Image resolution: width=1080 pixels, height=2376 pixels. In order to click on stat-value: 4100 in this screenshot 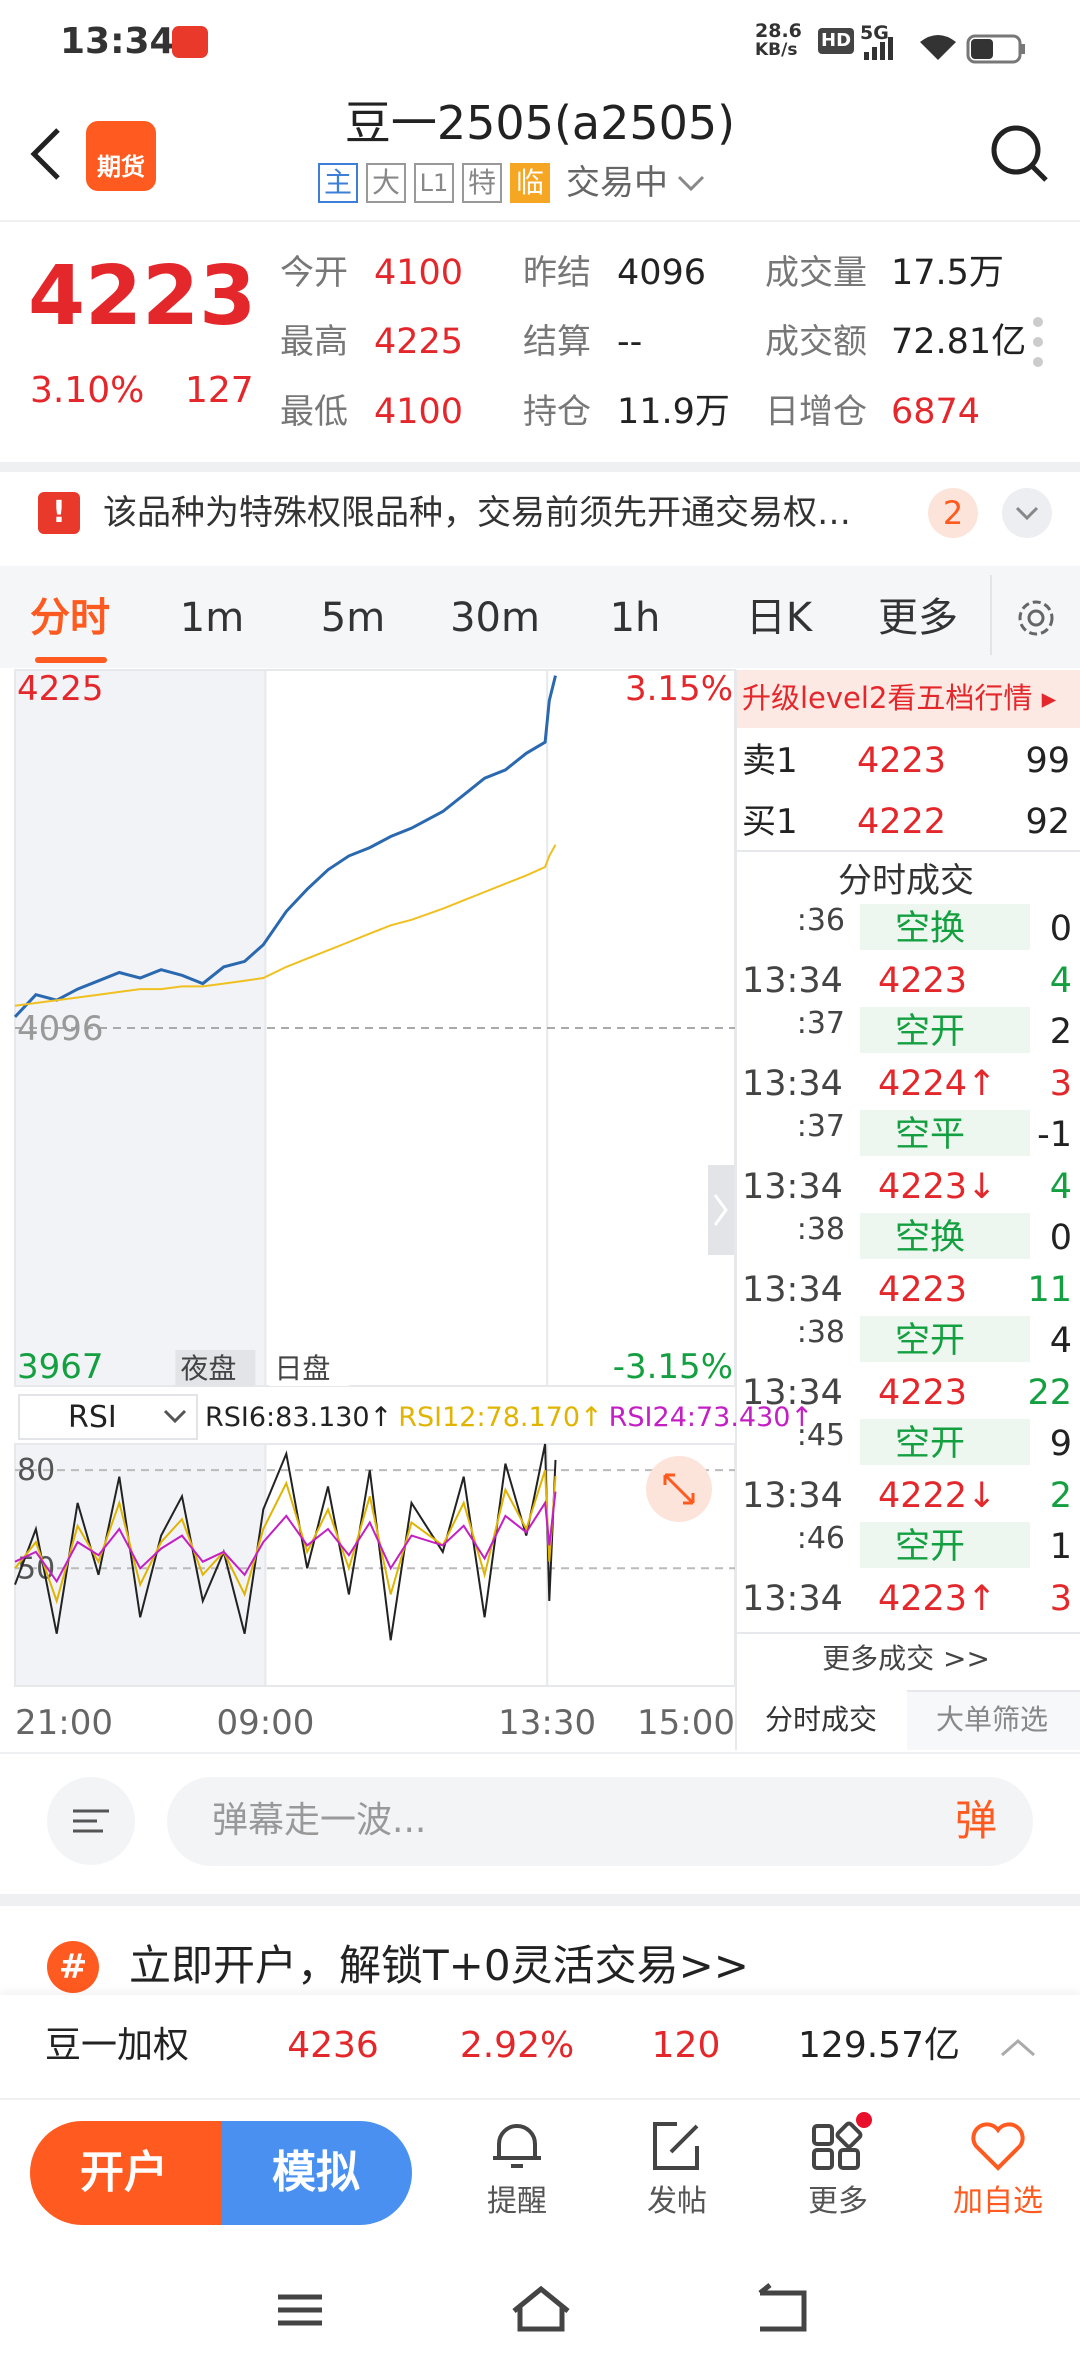, I will do `click(419, 273)`.